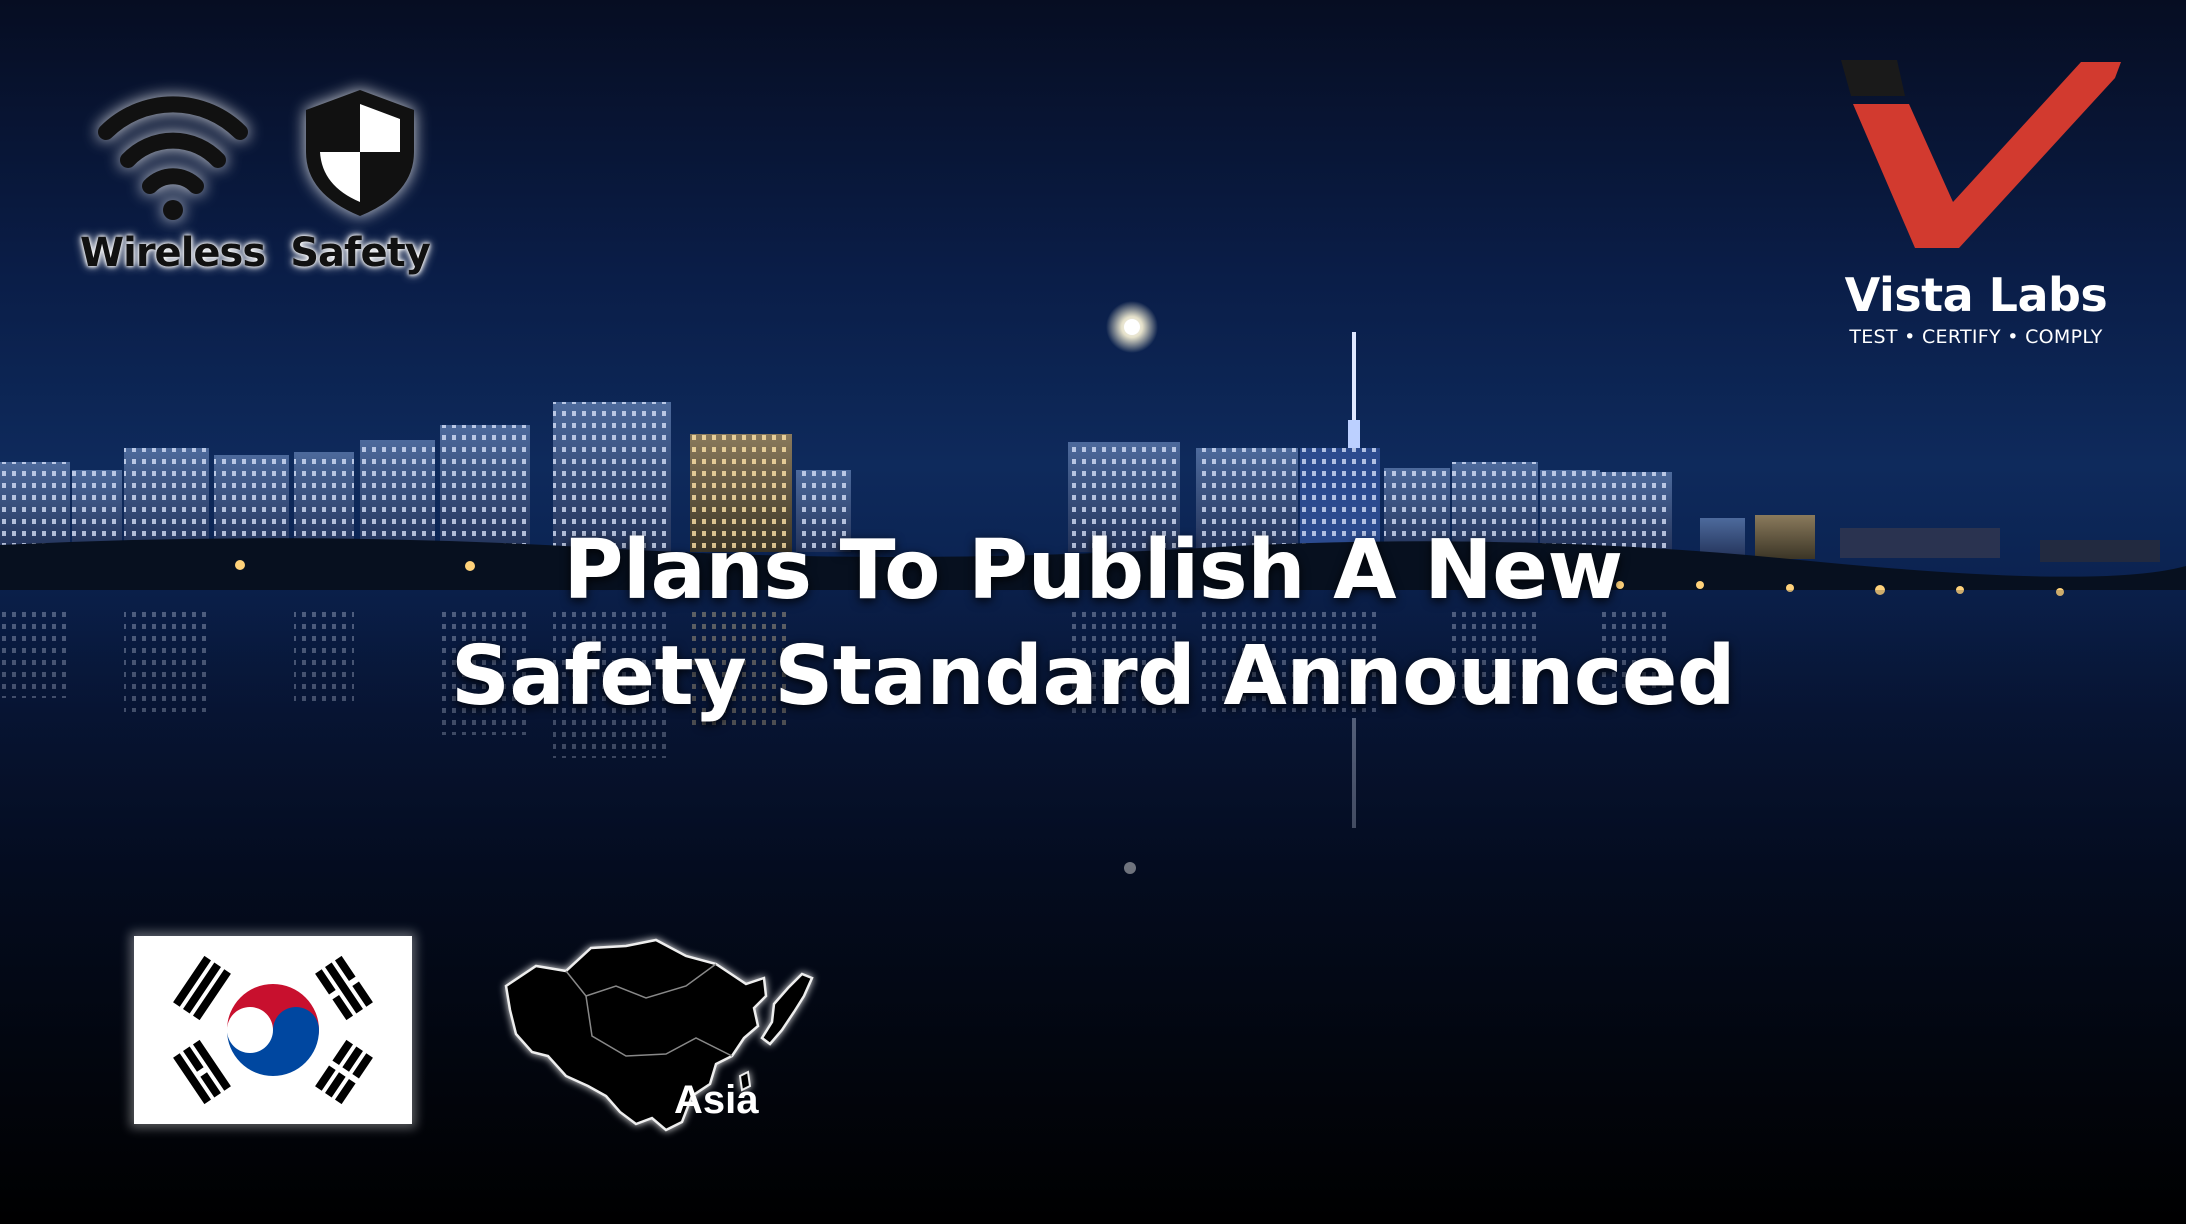  What do you see at coordinates (1093, 676) in the screenshot?
I see `headline-line-2: Safety Standard Announced` at bounding box center [1093, 676].